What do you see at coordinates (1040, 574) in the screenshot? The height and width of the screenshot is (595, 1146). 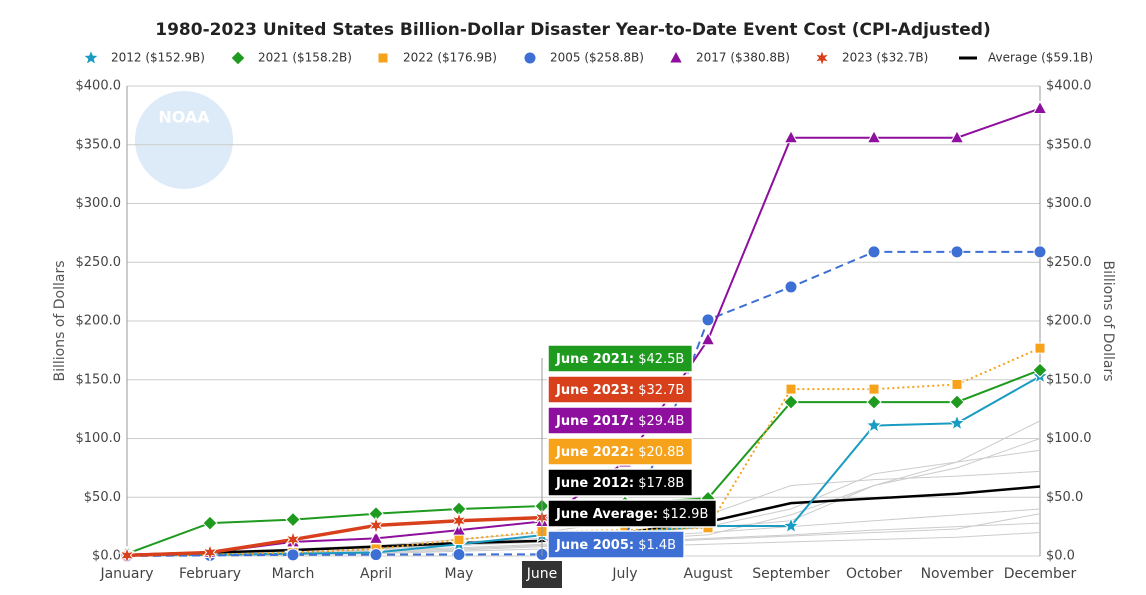 I see `x-tick-label: December` at bounding box center [1040, 574].